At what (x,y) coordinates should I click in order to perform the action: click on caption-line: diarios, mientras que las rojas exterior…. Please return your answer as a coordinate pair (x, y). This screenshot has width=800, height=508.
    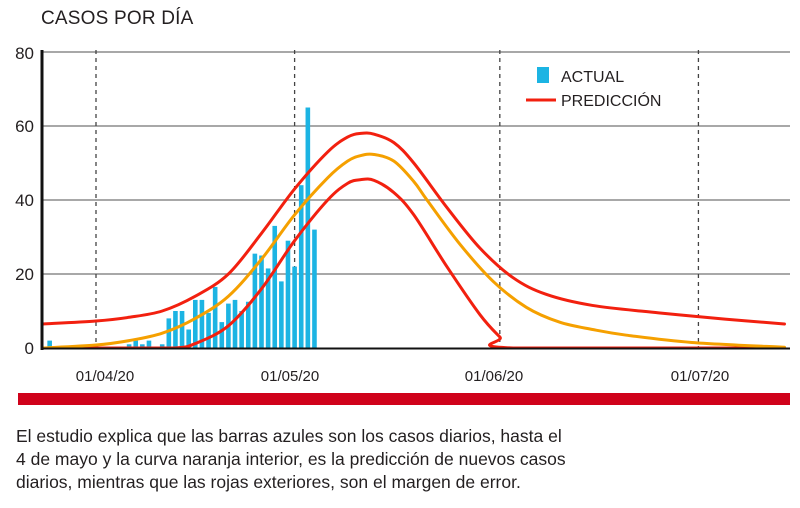
    Looking at the image, I should click on (268, 482).